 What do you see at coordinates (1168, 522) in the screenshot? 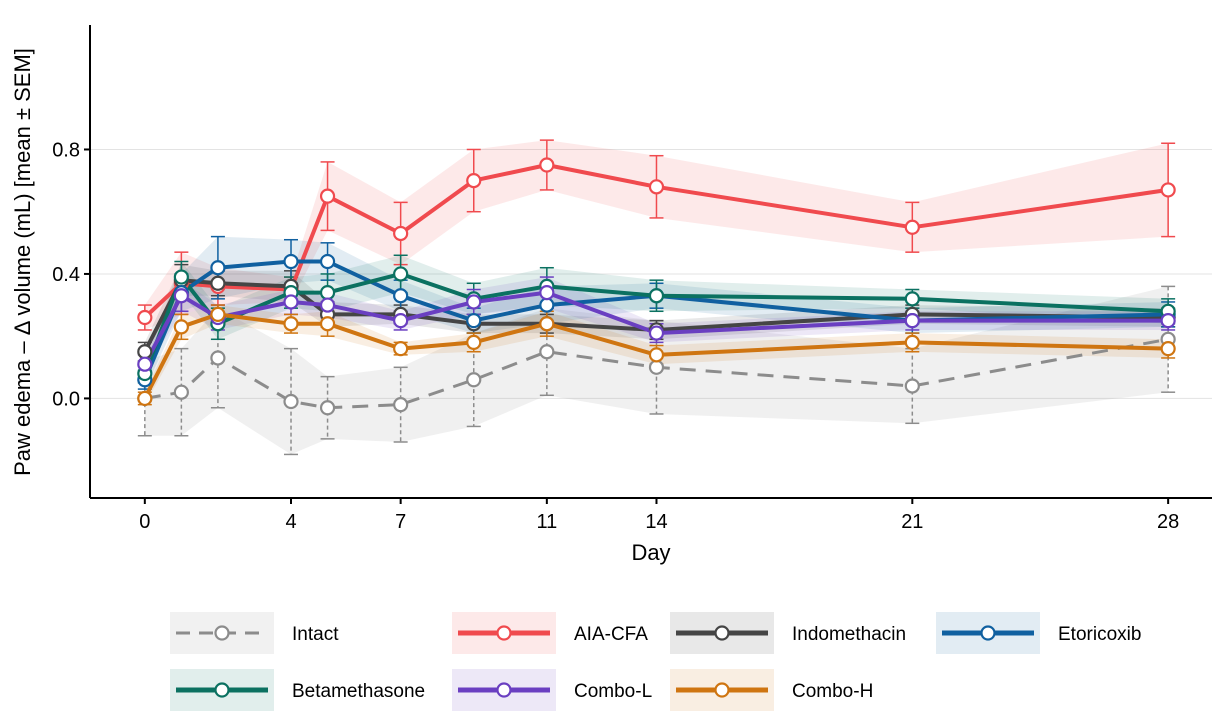
I see `x-tick-label-6: 28` at bounding box center [1168, 522].